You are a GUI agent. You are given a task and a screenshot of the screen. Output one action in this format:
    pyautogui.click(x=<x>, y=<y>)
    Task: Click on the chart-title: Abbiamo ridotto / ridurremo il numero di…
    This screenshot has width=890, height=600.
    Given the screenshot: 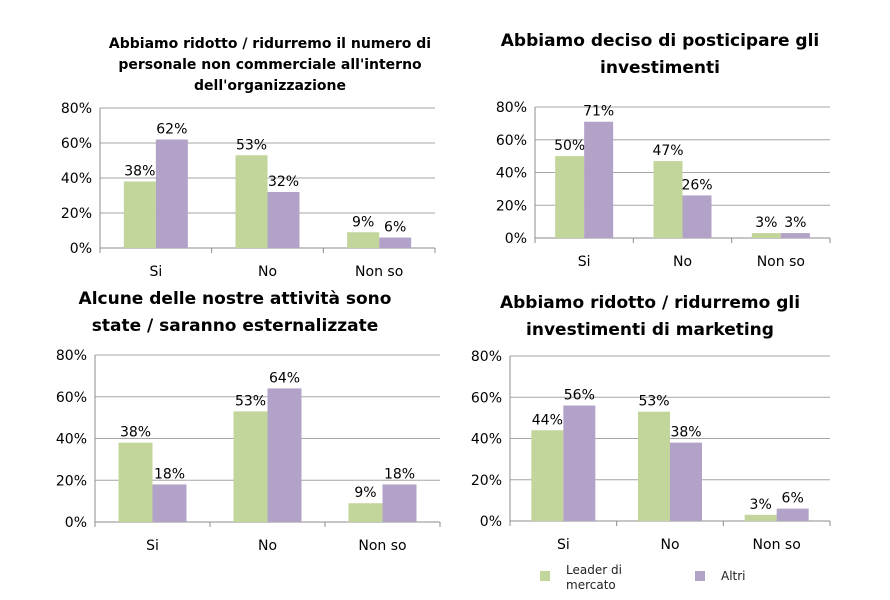 What is the action you would take?
    pyautogui.click(x=270, y=65)
    